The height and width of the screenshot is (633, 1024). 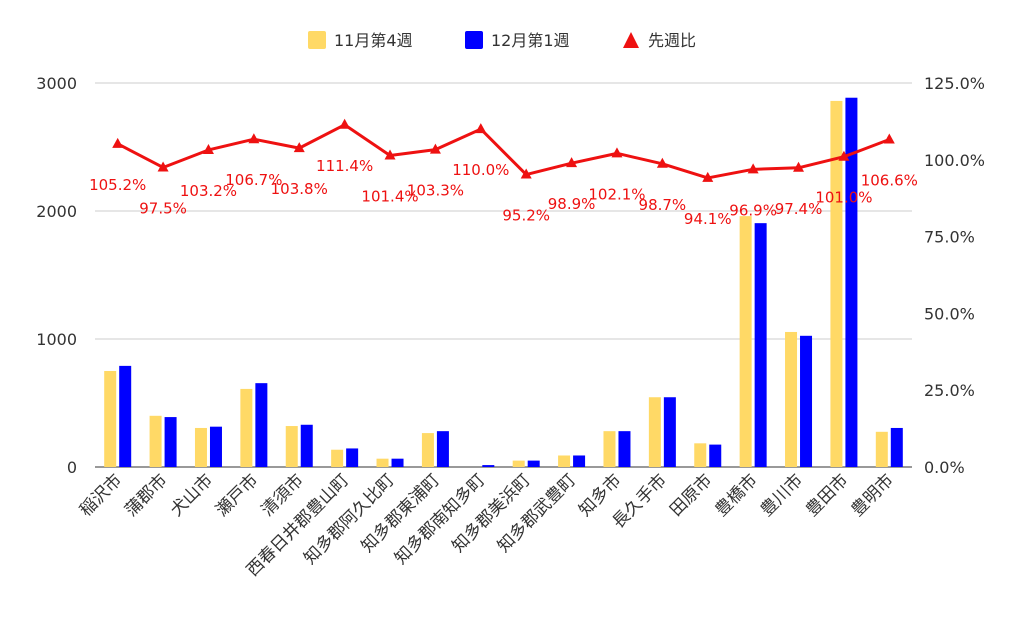 What do you see at coordinates (736, 495) in the screenshot?
I see `category-label: 豊橋市` at bounding box center [736, 495].